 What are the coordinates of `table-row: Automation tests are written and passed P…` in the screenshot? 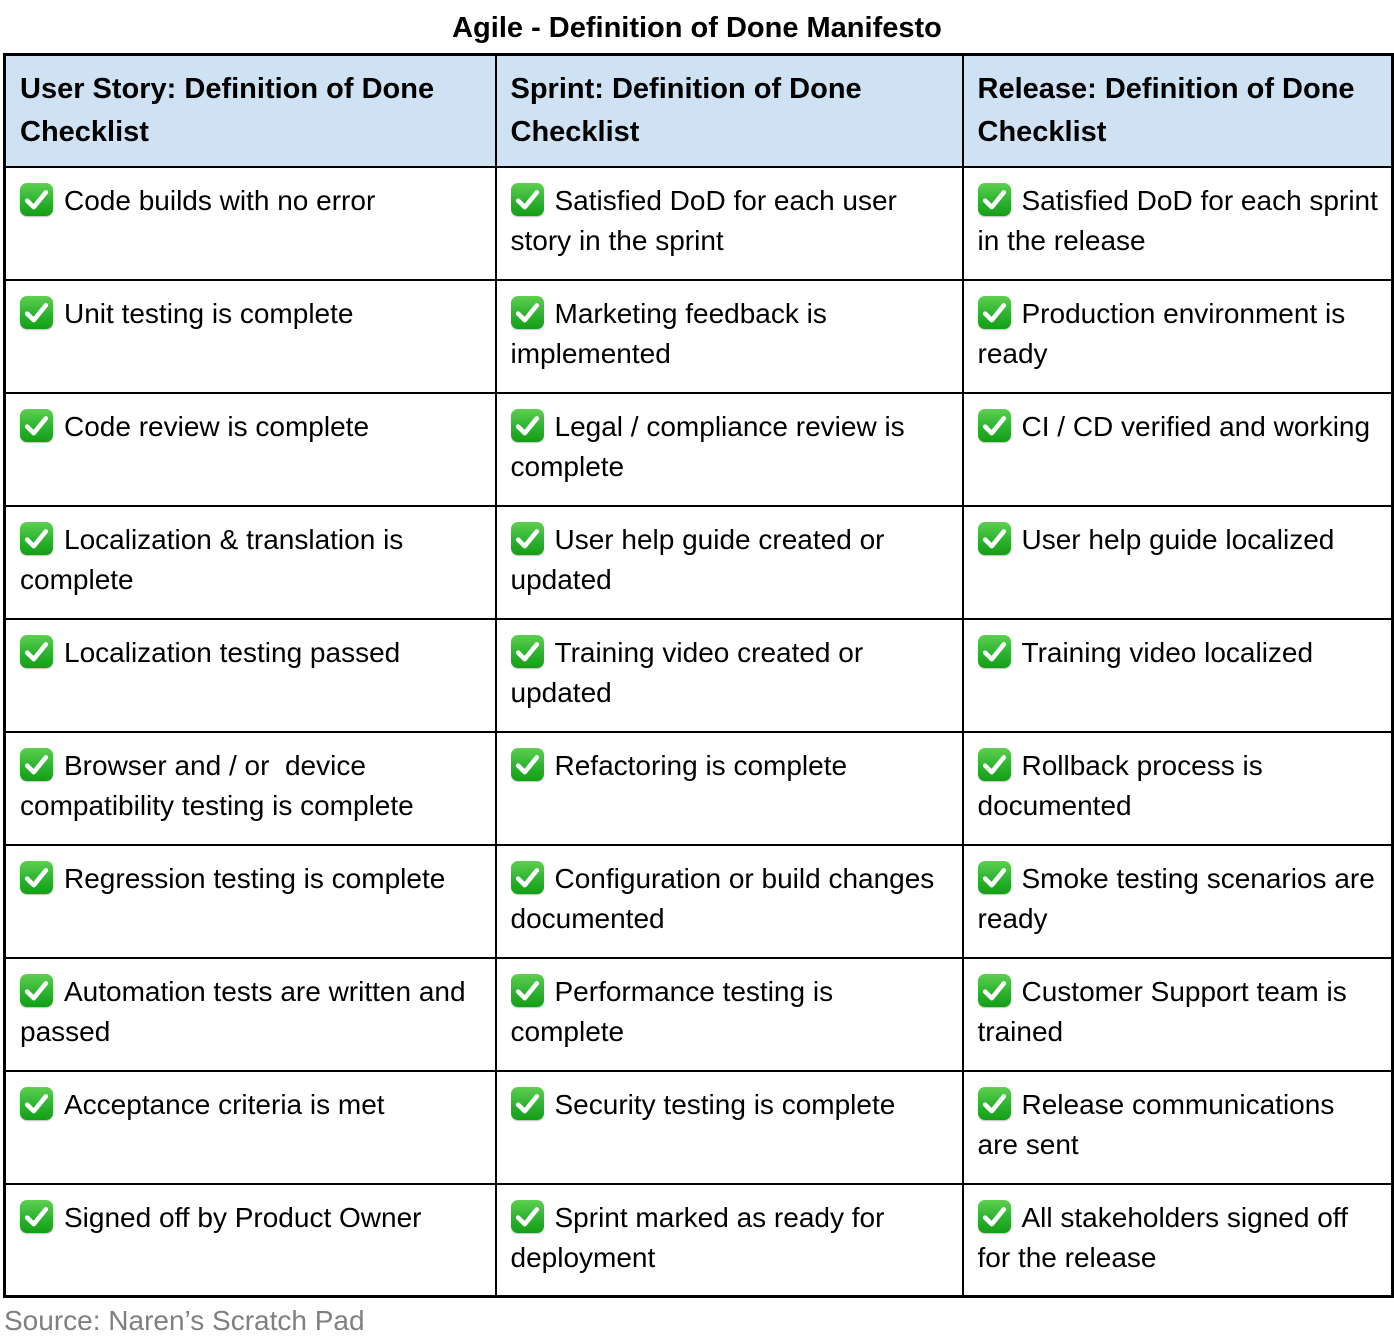 It's located at (698, 1014).